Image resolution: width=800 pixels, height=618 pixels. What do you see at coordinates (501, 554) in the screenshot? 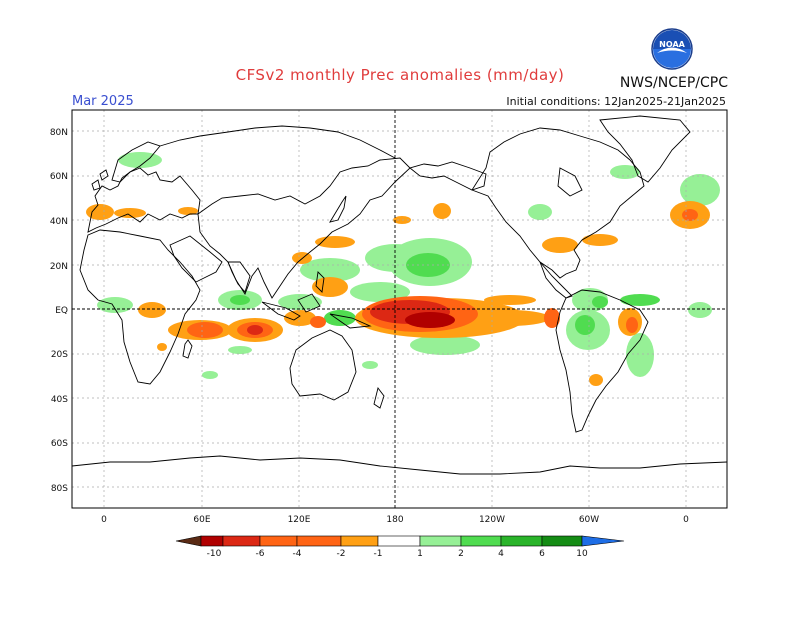
I see `colorbar-label: 4` at bounding box center [501, 554].